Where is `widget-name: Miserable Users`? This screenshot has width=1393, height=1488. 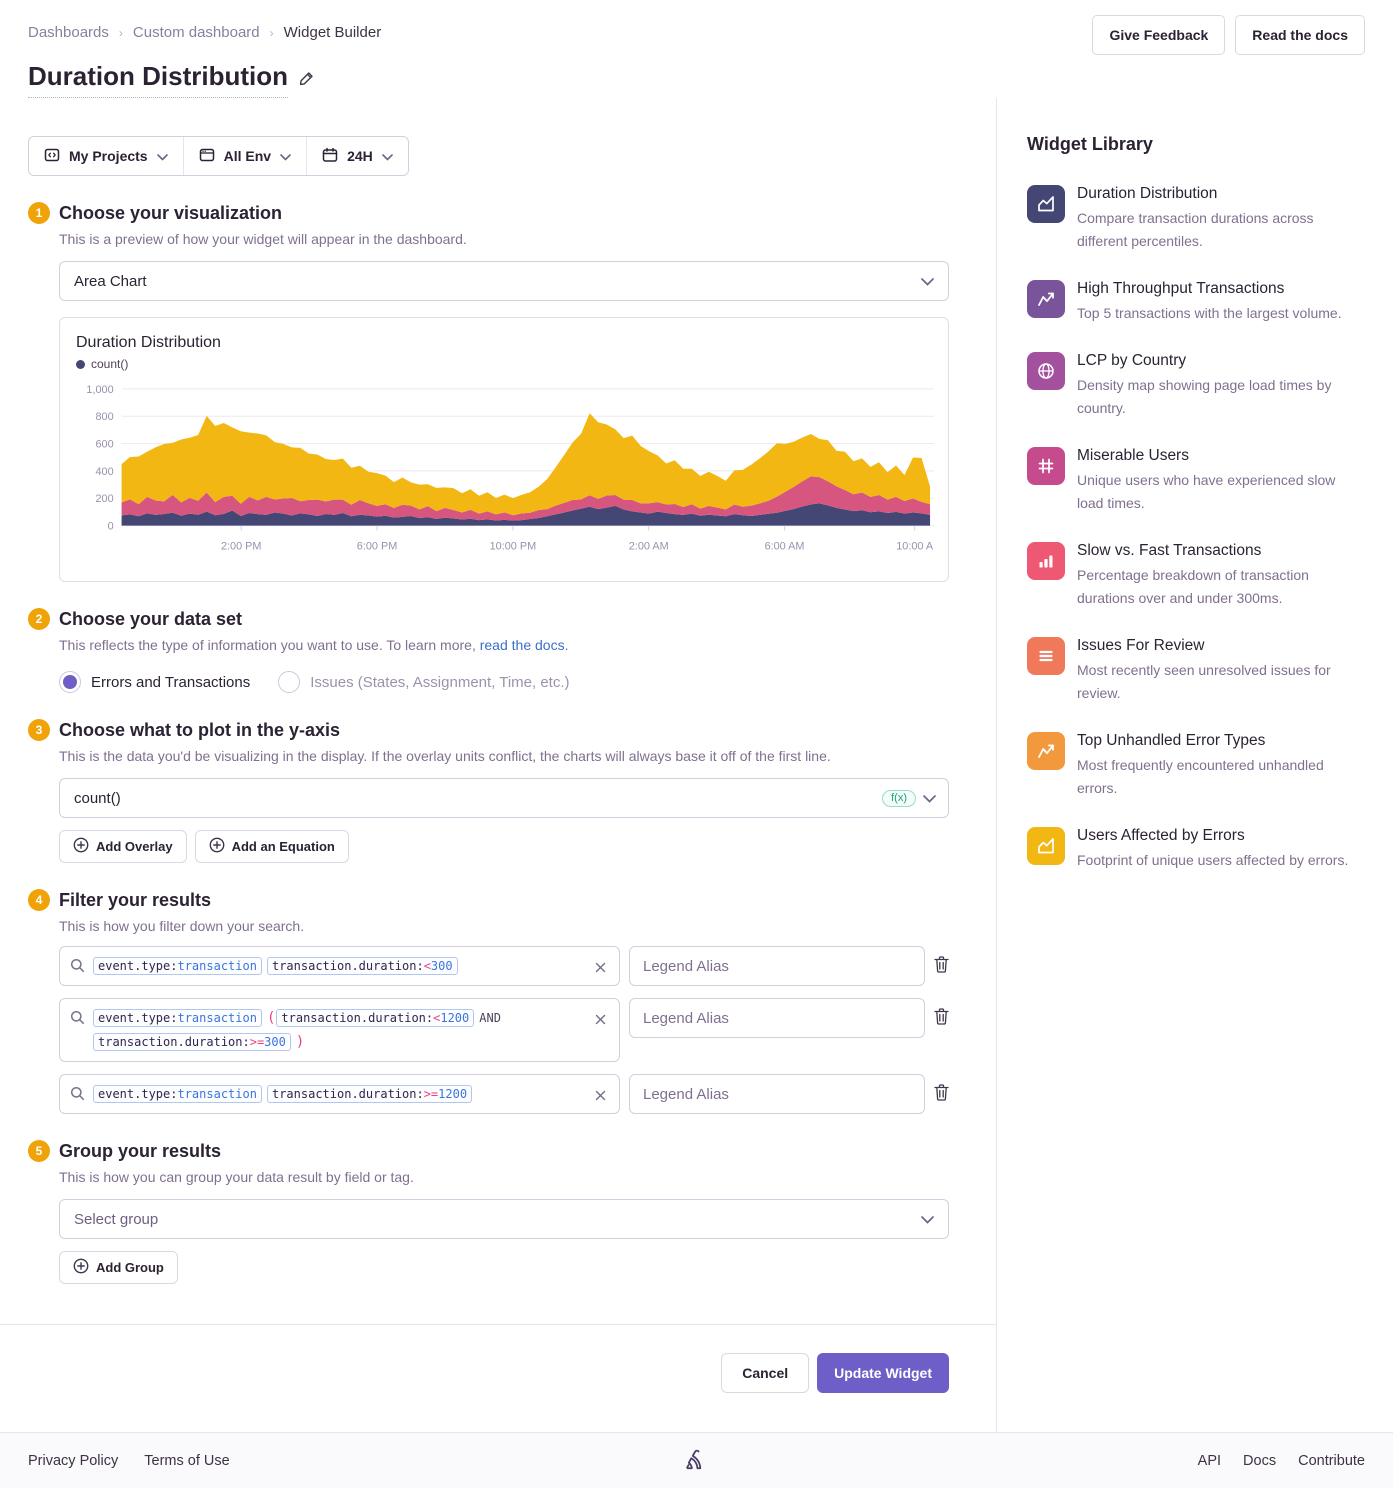 widget-name: Miserable Users is located at coordinates (1133, 455).